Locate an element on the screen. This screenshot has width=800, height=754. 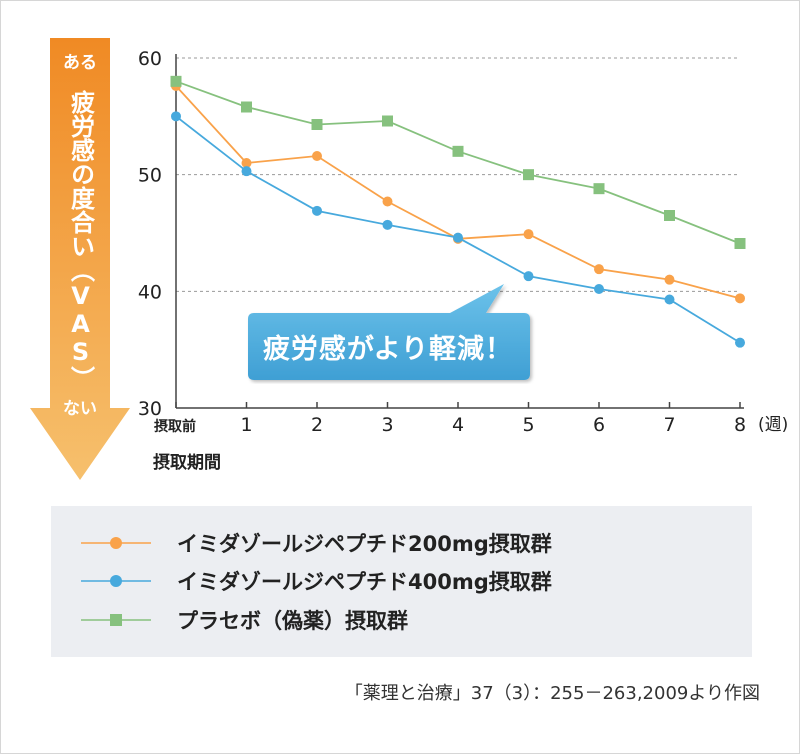
legend-item-400mg: イミダゾールジペプチド400mg摂取群 is located at coordinates (316, 581).